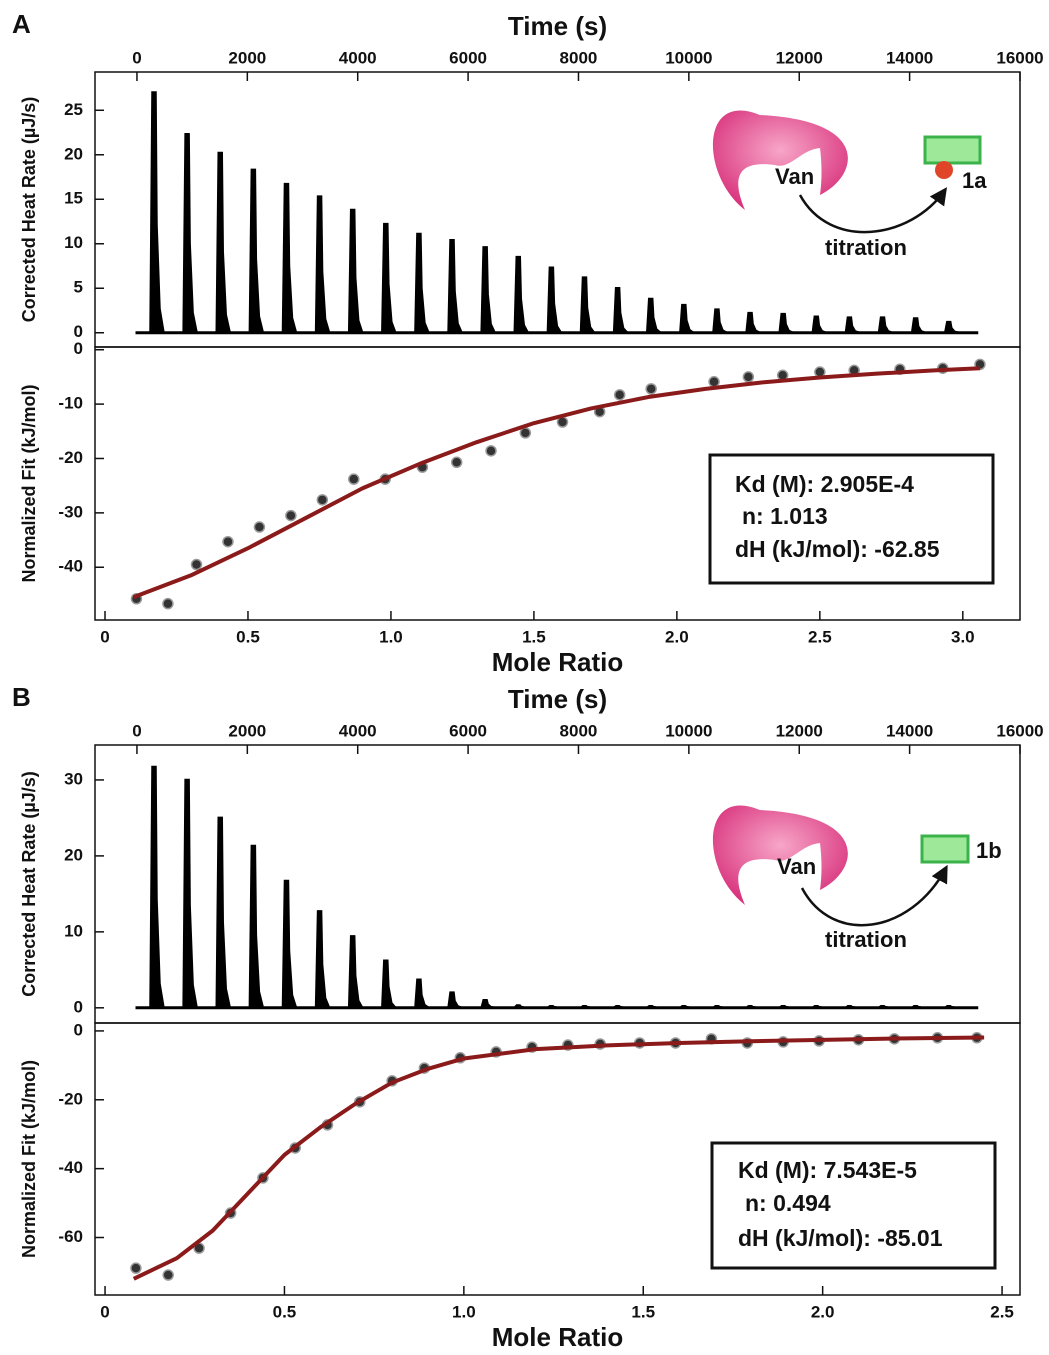 The height and width of the screenshot is (1355, 1049). What do you see at coordinates (840, 1238) in the screenshot?
I see `annotation: dH (kJ/mol): -85.01` at bounding box center [840, 1238].